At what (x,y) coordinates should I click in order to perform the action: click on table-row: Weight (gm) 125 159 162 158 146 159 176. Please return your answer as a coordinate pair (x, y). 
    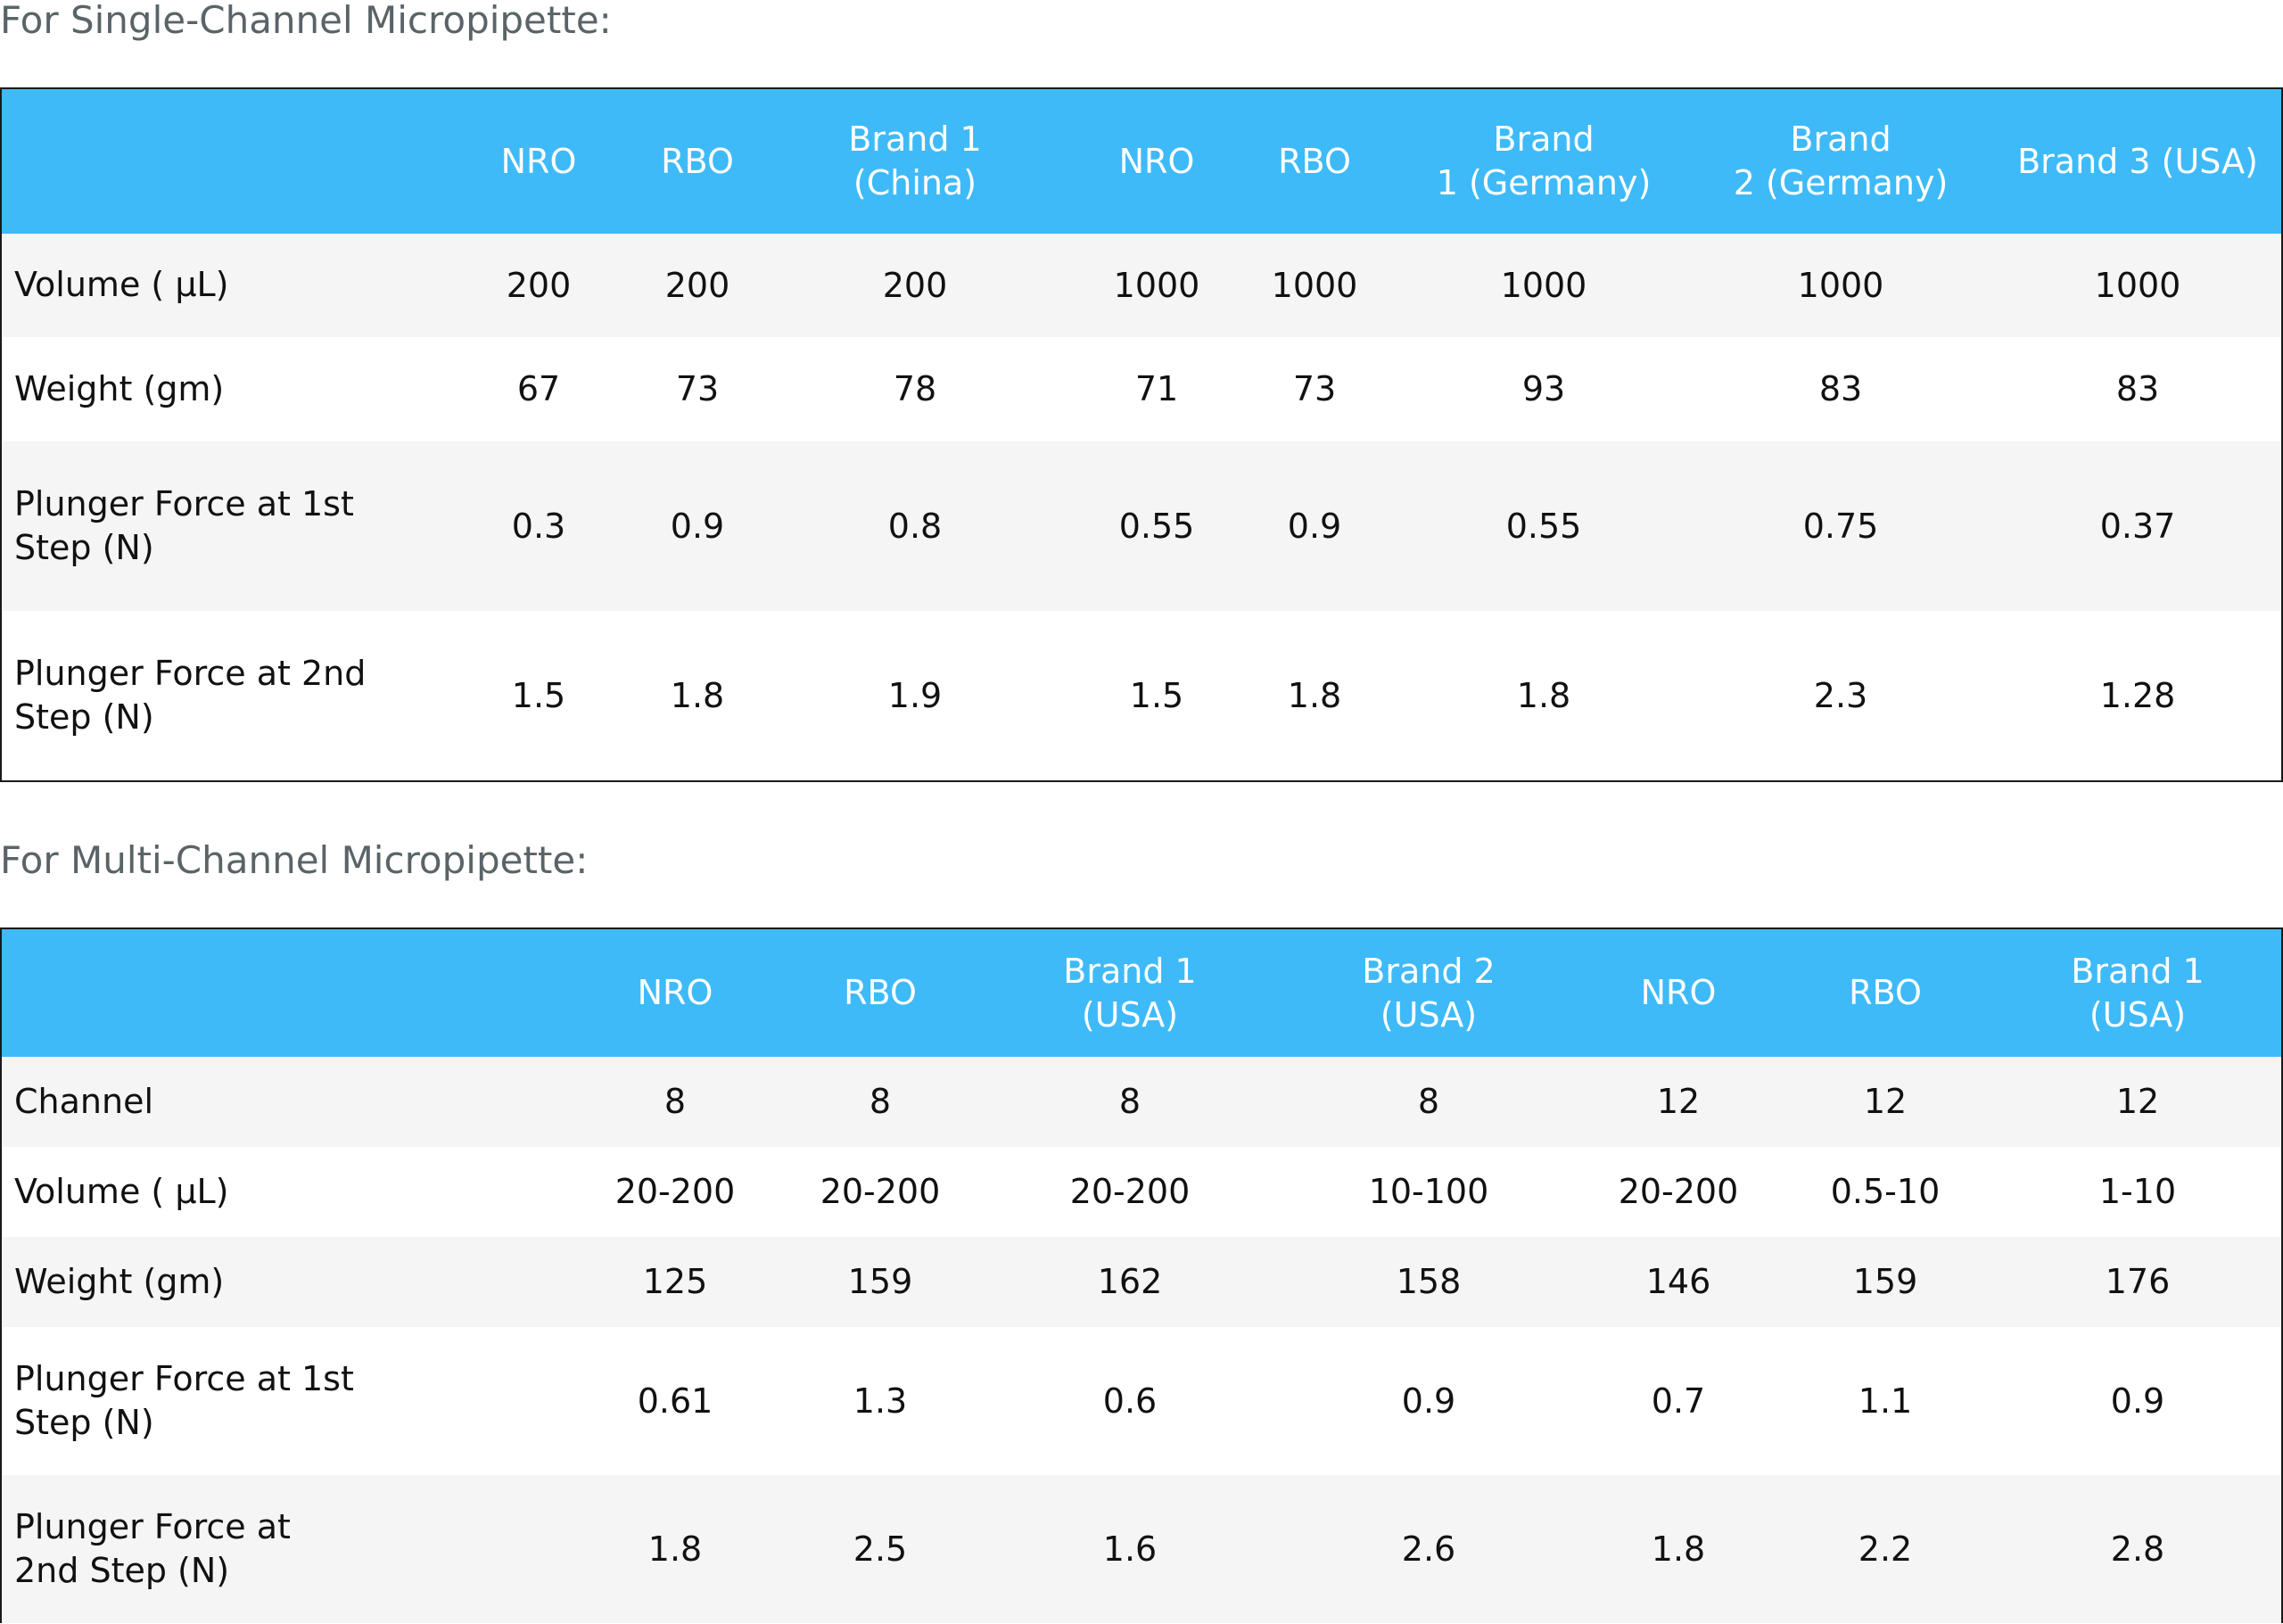
    Looking at the image, I should click on (1141, 1282).